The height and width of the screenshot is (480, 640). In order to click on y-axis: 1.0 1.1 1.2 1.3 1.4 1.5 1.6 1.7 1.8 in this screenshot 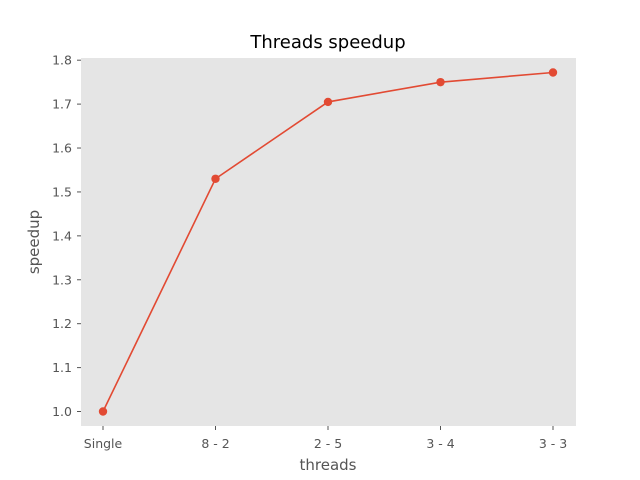, I will do `click(66, 236)`.